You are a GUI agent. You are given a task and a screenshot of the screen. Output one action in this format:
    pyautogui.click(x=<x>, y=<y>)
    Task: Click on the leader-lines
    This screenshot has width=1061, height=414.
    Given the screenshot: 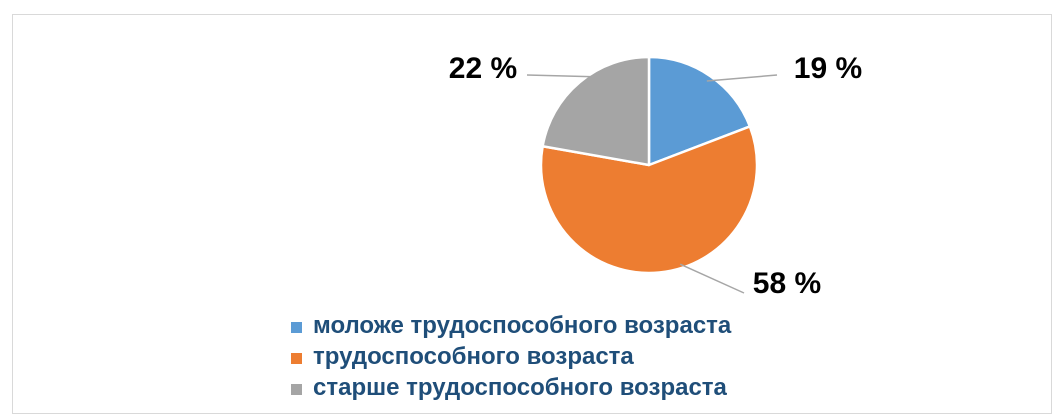 What is the action you would take?
    pyautogui.click(x=652, y=184)
    